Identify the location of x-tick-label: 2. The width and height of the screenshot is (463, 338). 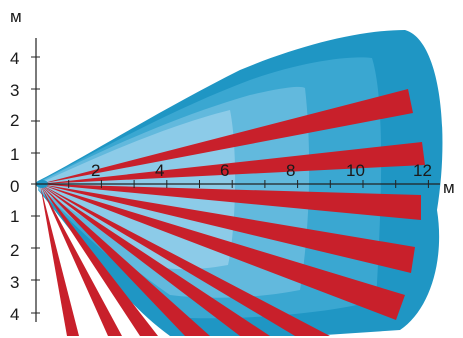
(95, 170).